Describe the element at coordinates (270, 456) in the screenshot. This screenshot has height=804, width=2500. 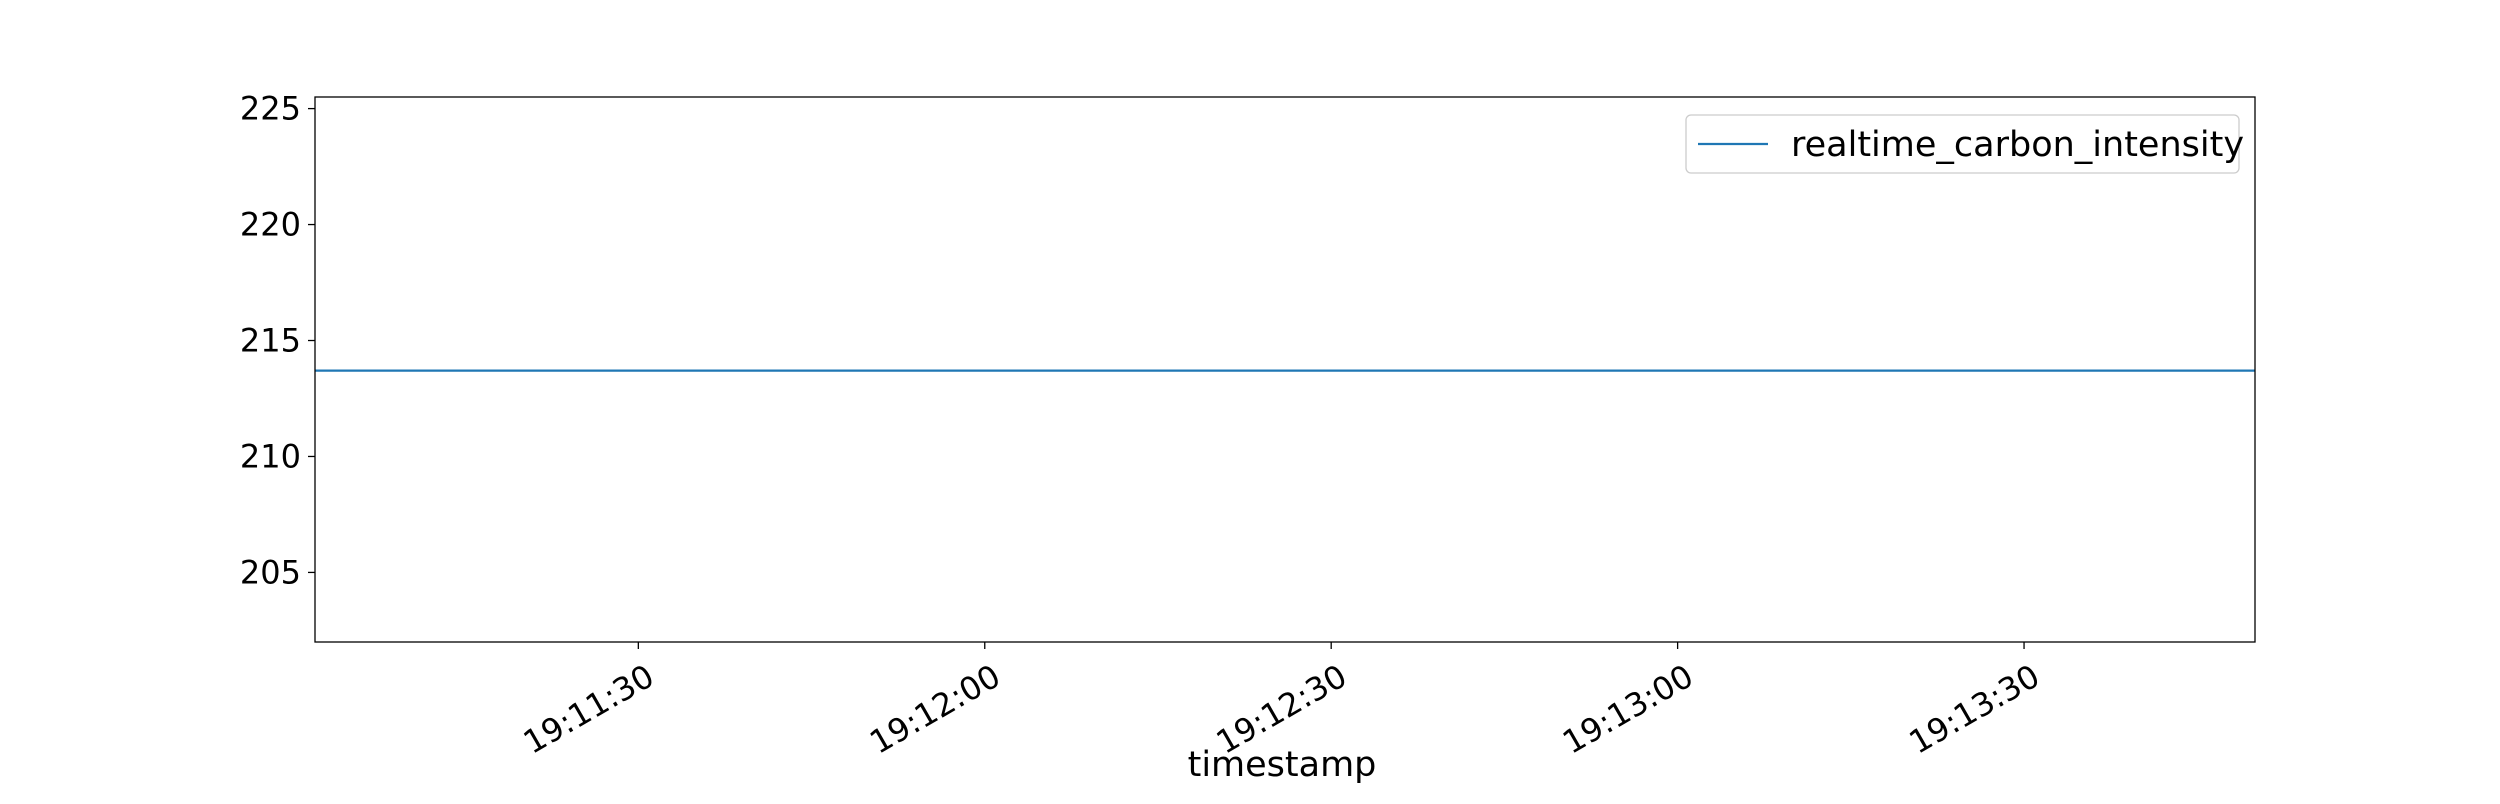
I see `y-tick-label: 210` at that location.